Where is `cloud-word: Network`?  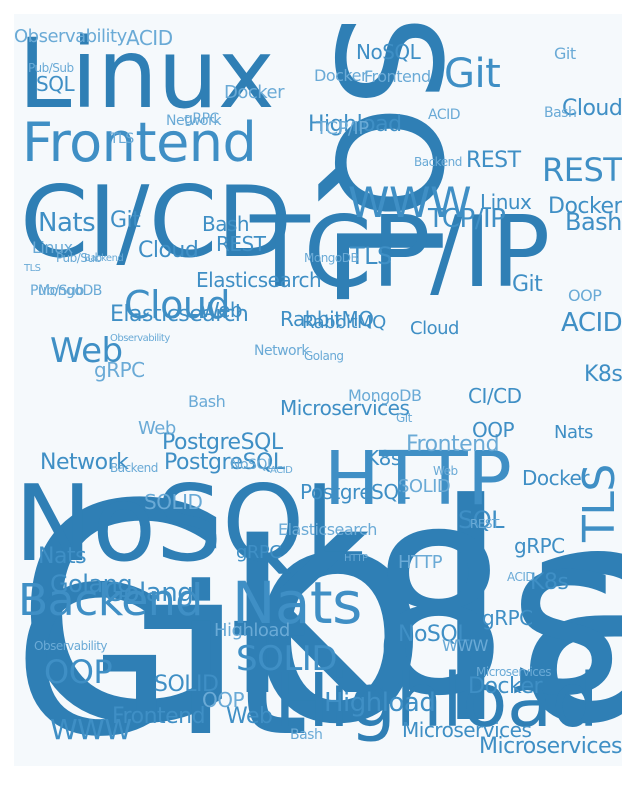
cloud-word: Network is located at coordinates (193, 121).